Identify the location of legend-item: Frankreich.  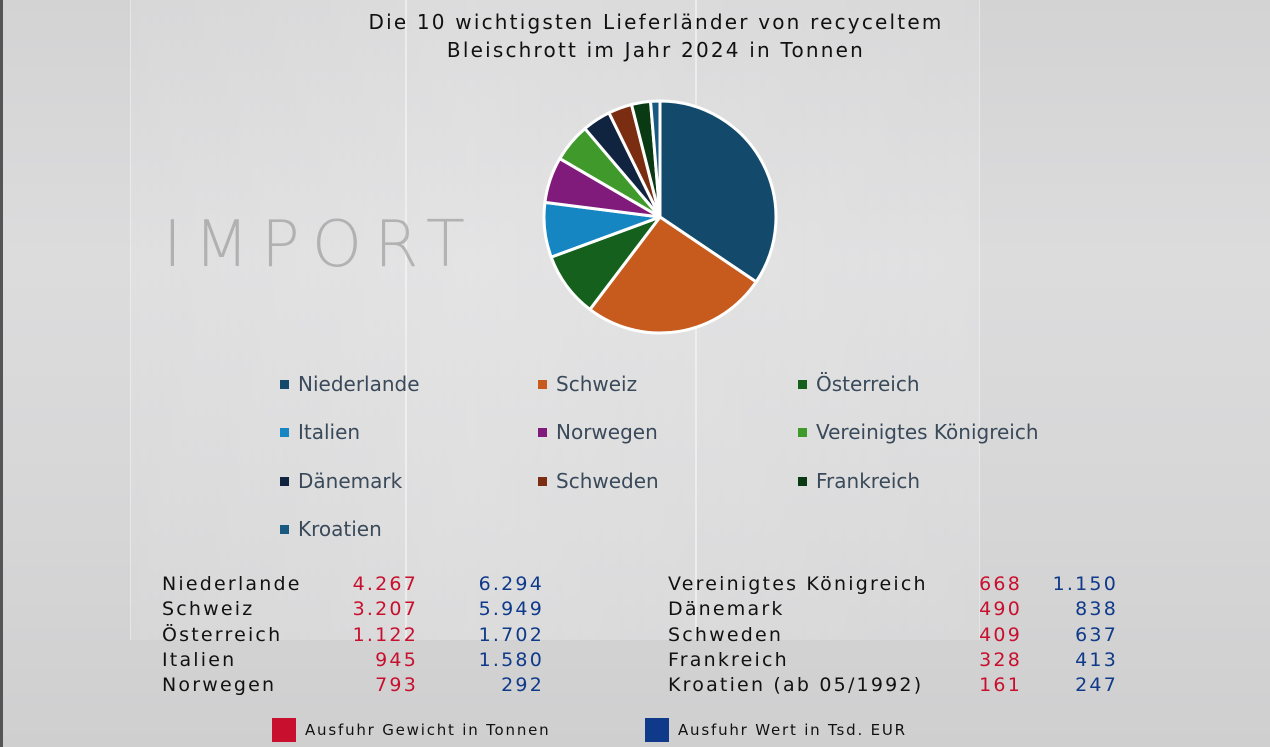
(859, 481).